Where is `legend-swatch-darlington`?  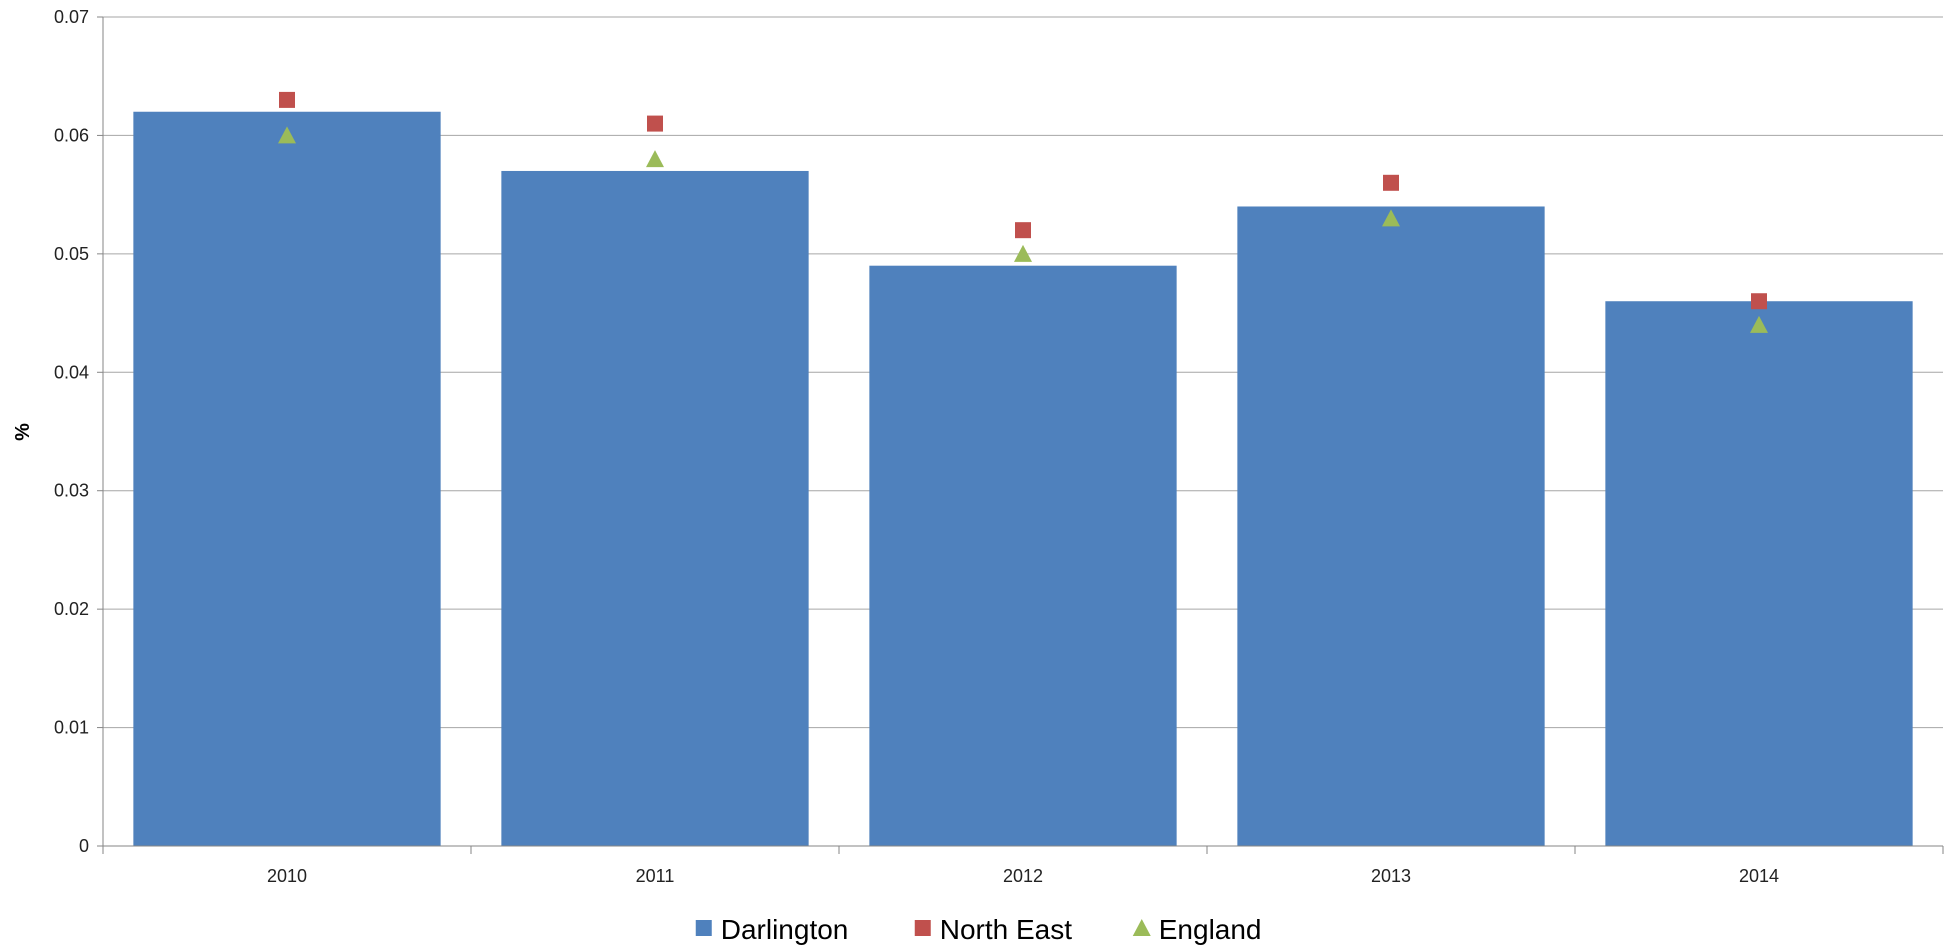
legend-swatch-darlington is located at coordinates (703, 928).